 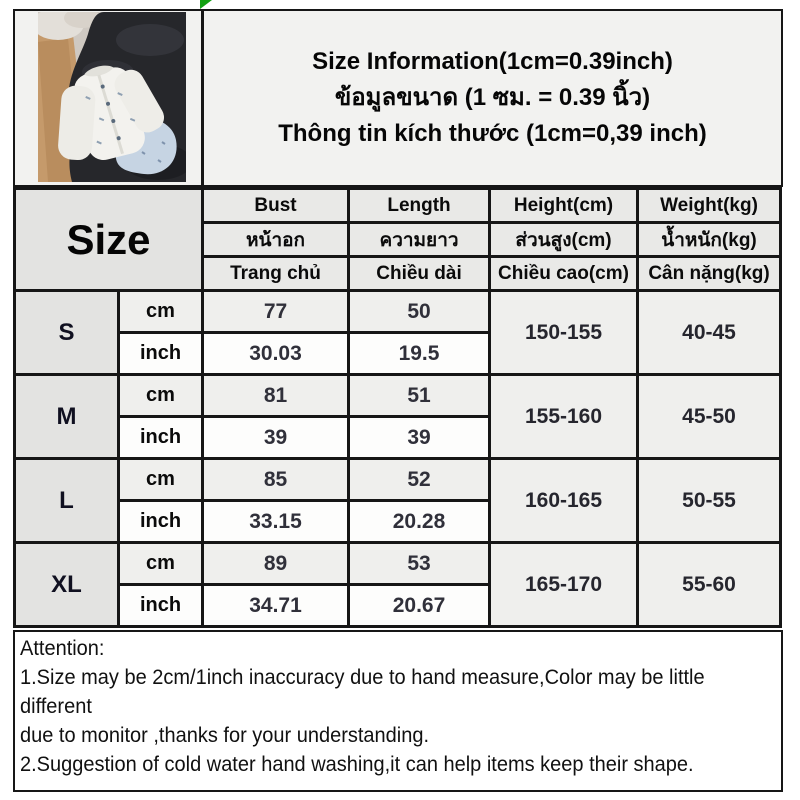 I want to click on product-photo, so click(x=109, y=98).